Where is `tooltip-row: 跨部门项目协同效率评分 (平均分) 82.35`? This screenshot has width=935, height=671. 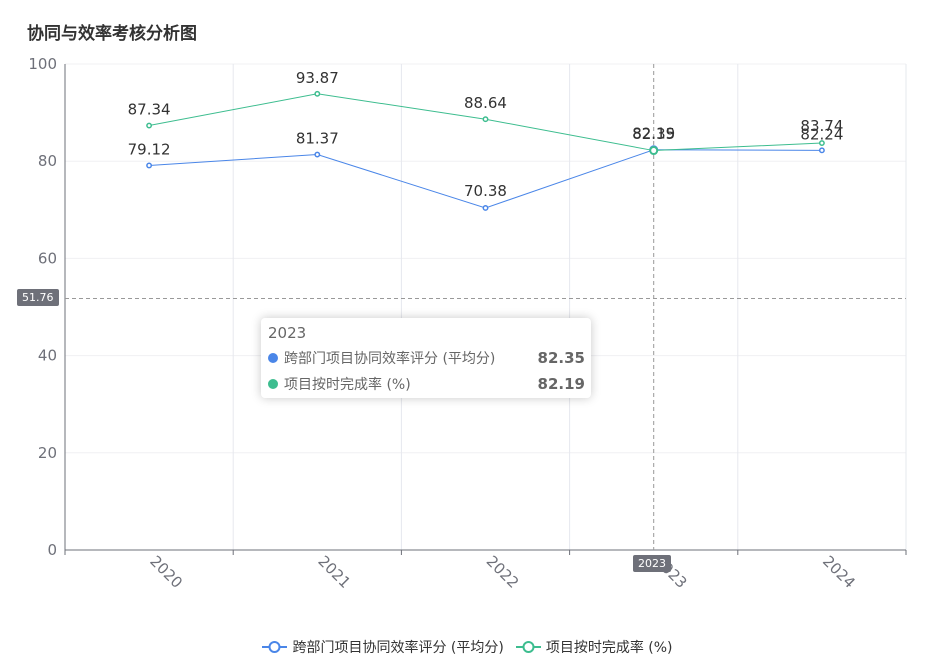
tooltip-row: 跨部门项目协同效率评分 (平均分) 82.35 is located at coordinates (426, 358).